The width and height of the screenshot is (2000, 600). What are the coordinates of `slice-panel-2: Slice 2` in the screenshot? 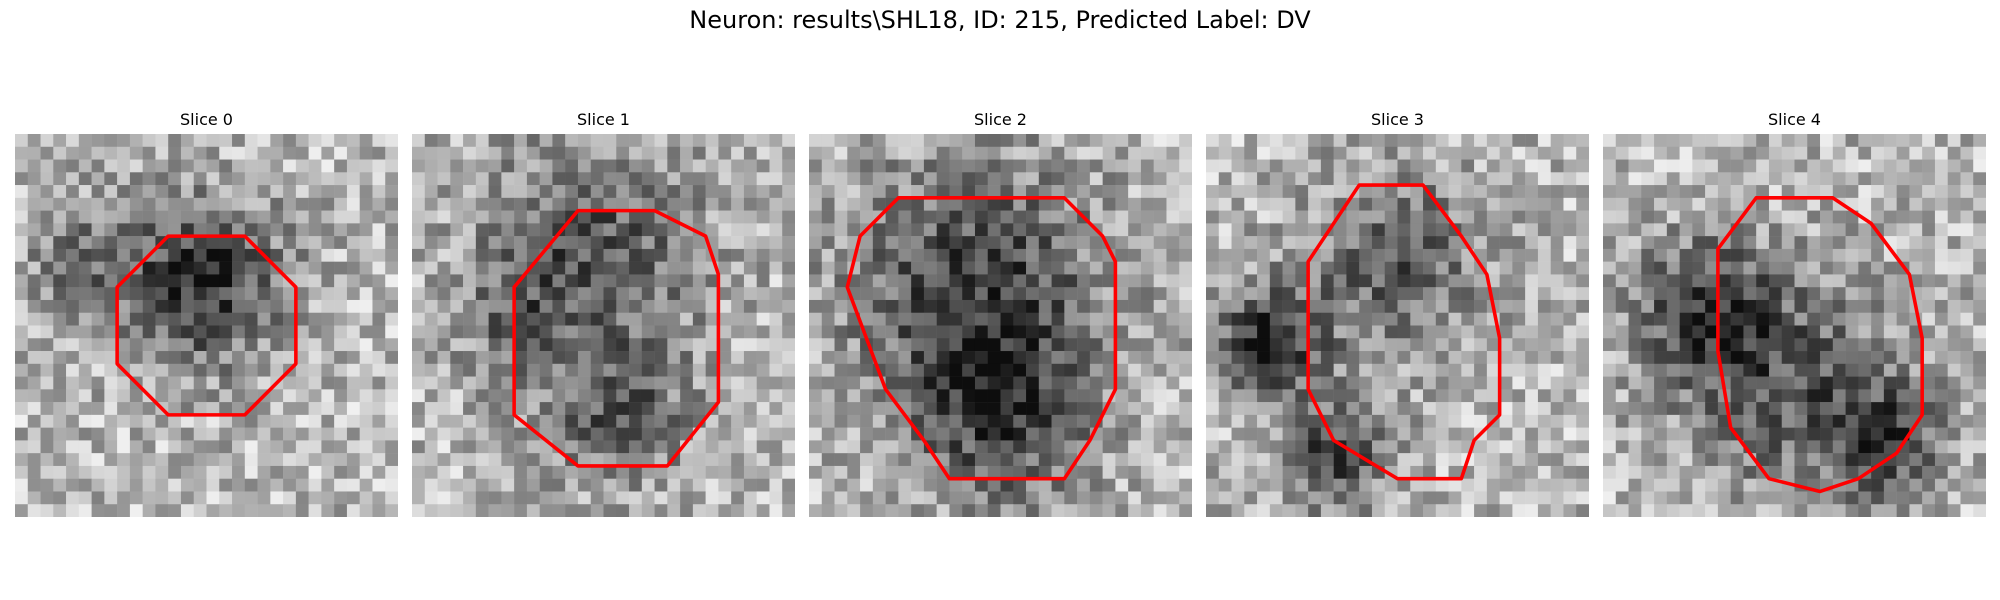 It's located at (1000, 320).